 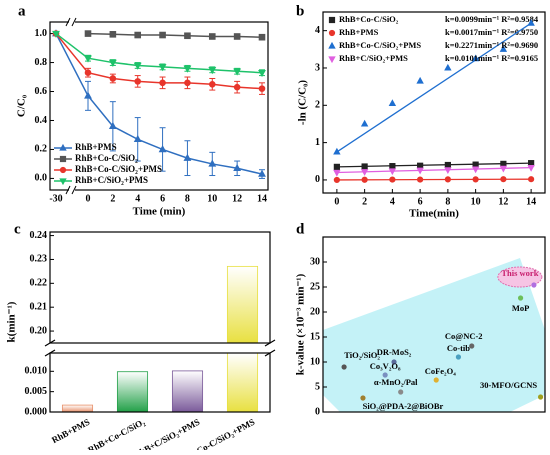 What do you see at coordinates (317, 105) in the screenshot?
I see `y-tick-label: 2` at bounding box center [317, 105].